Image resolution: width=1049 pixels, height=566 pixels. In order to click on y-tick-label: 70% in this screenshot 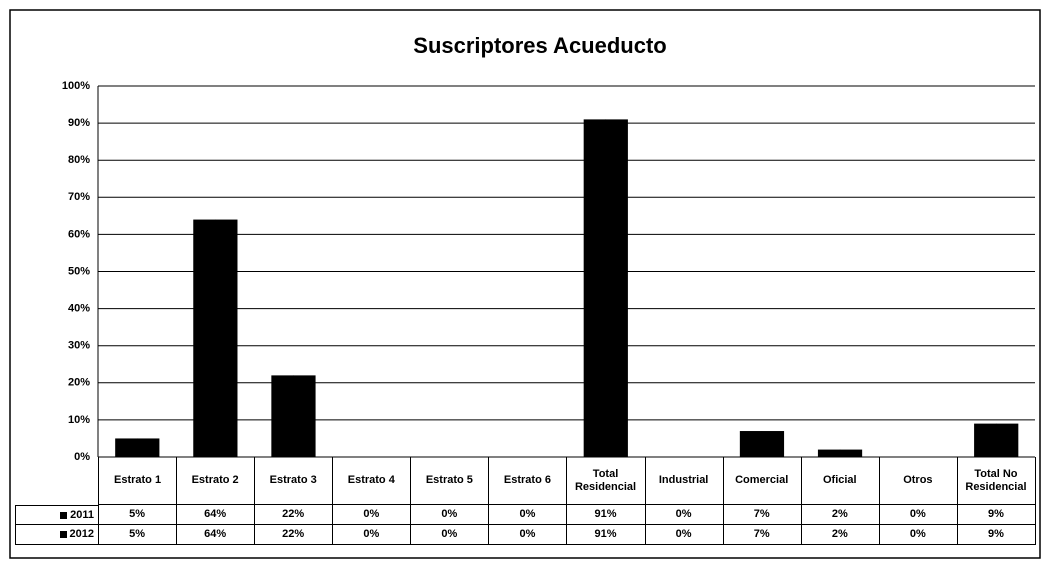, I will do `click(79, 197)`.